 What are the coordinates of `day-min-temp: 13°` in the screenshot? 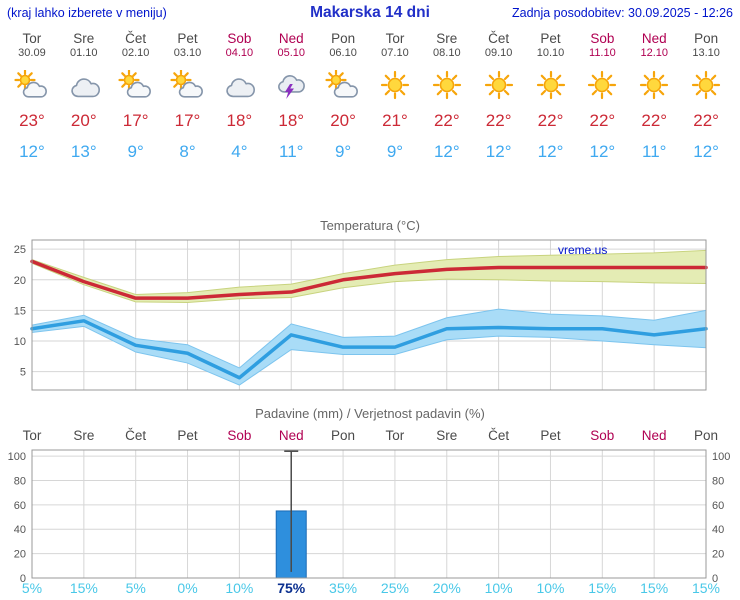 It's located at (83, 151).